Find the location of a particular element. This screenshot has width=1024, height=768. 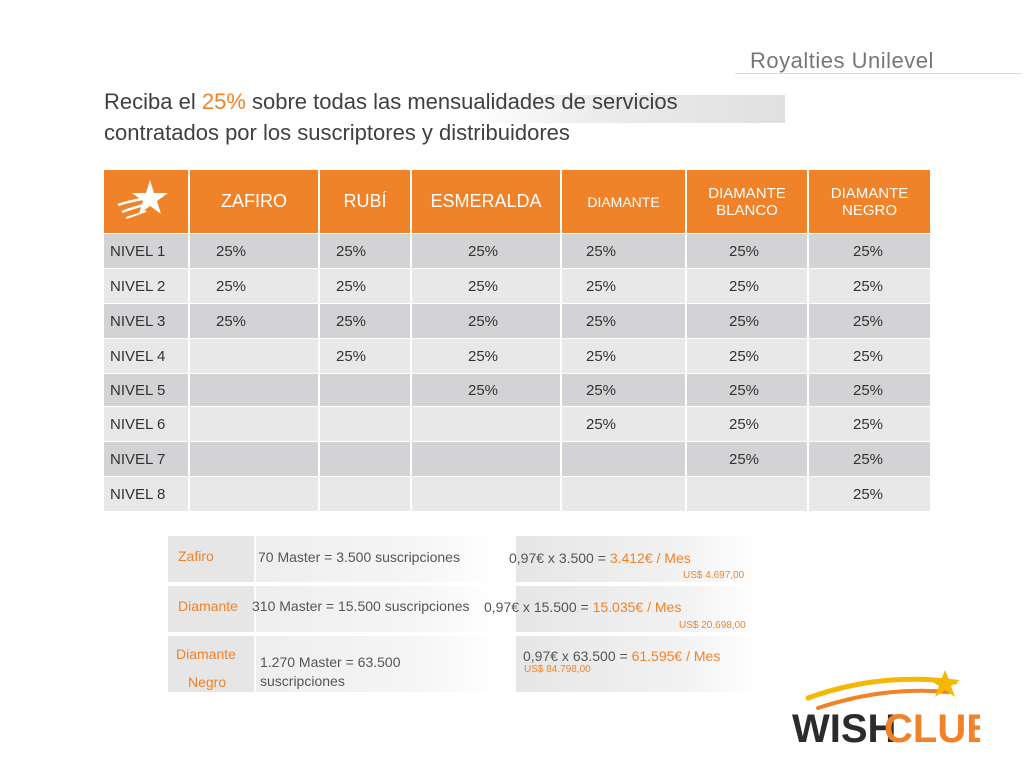

row-level-label: NIVEL 6 is located at coordinates (147, 423).